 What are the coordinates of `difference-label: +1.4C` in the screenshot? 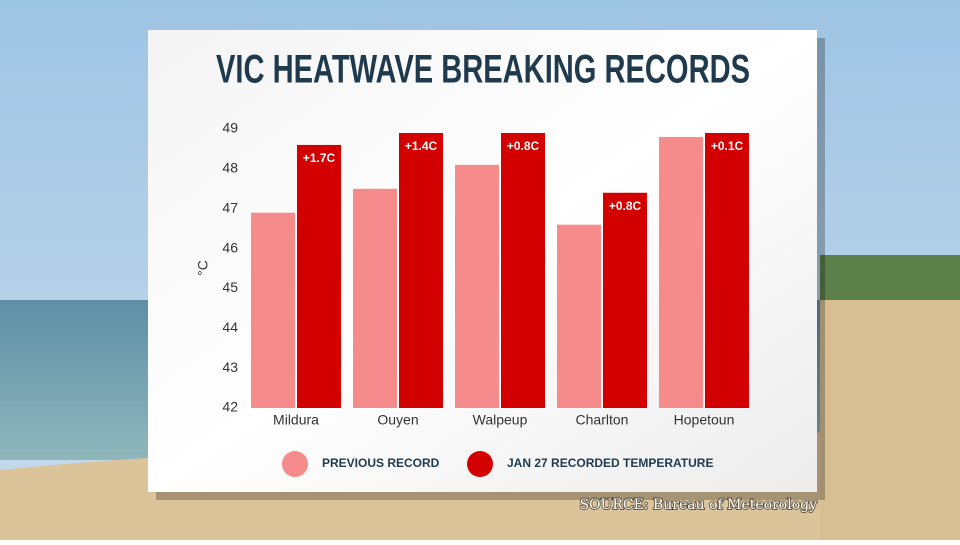 It's located at (421, 146).